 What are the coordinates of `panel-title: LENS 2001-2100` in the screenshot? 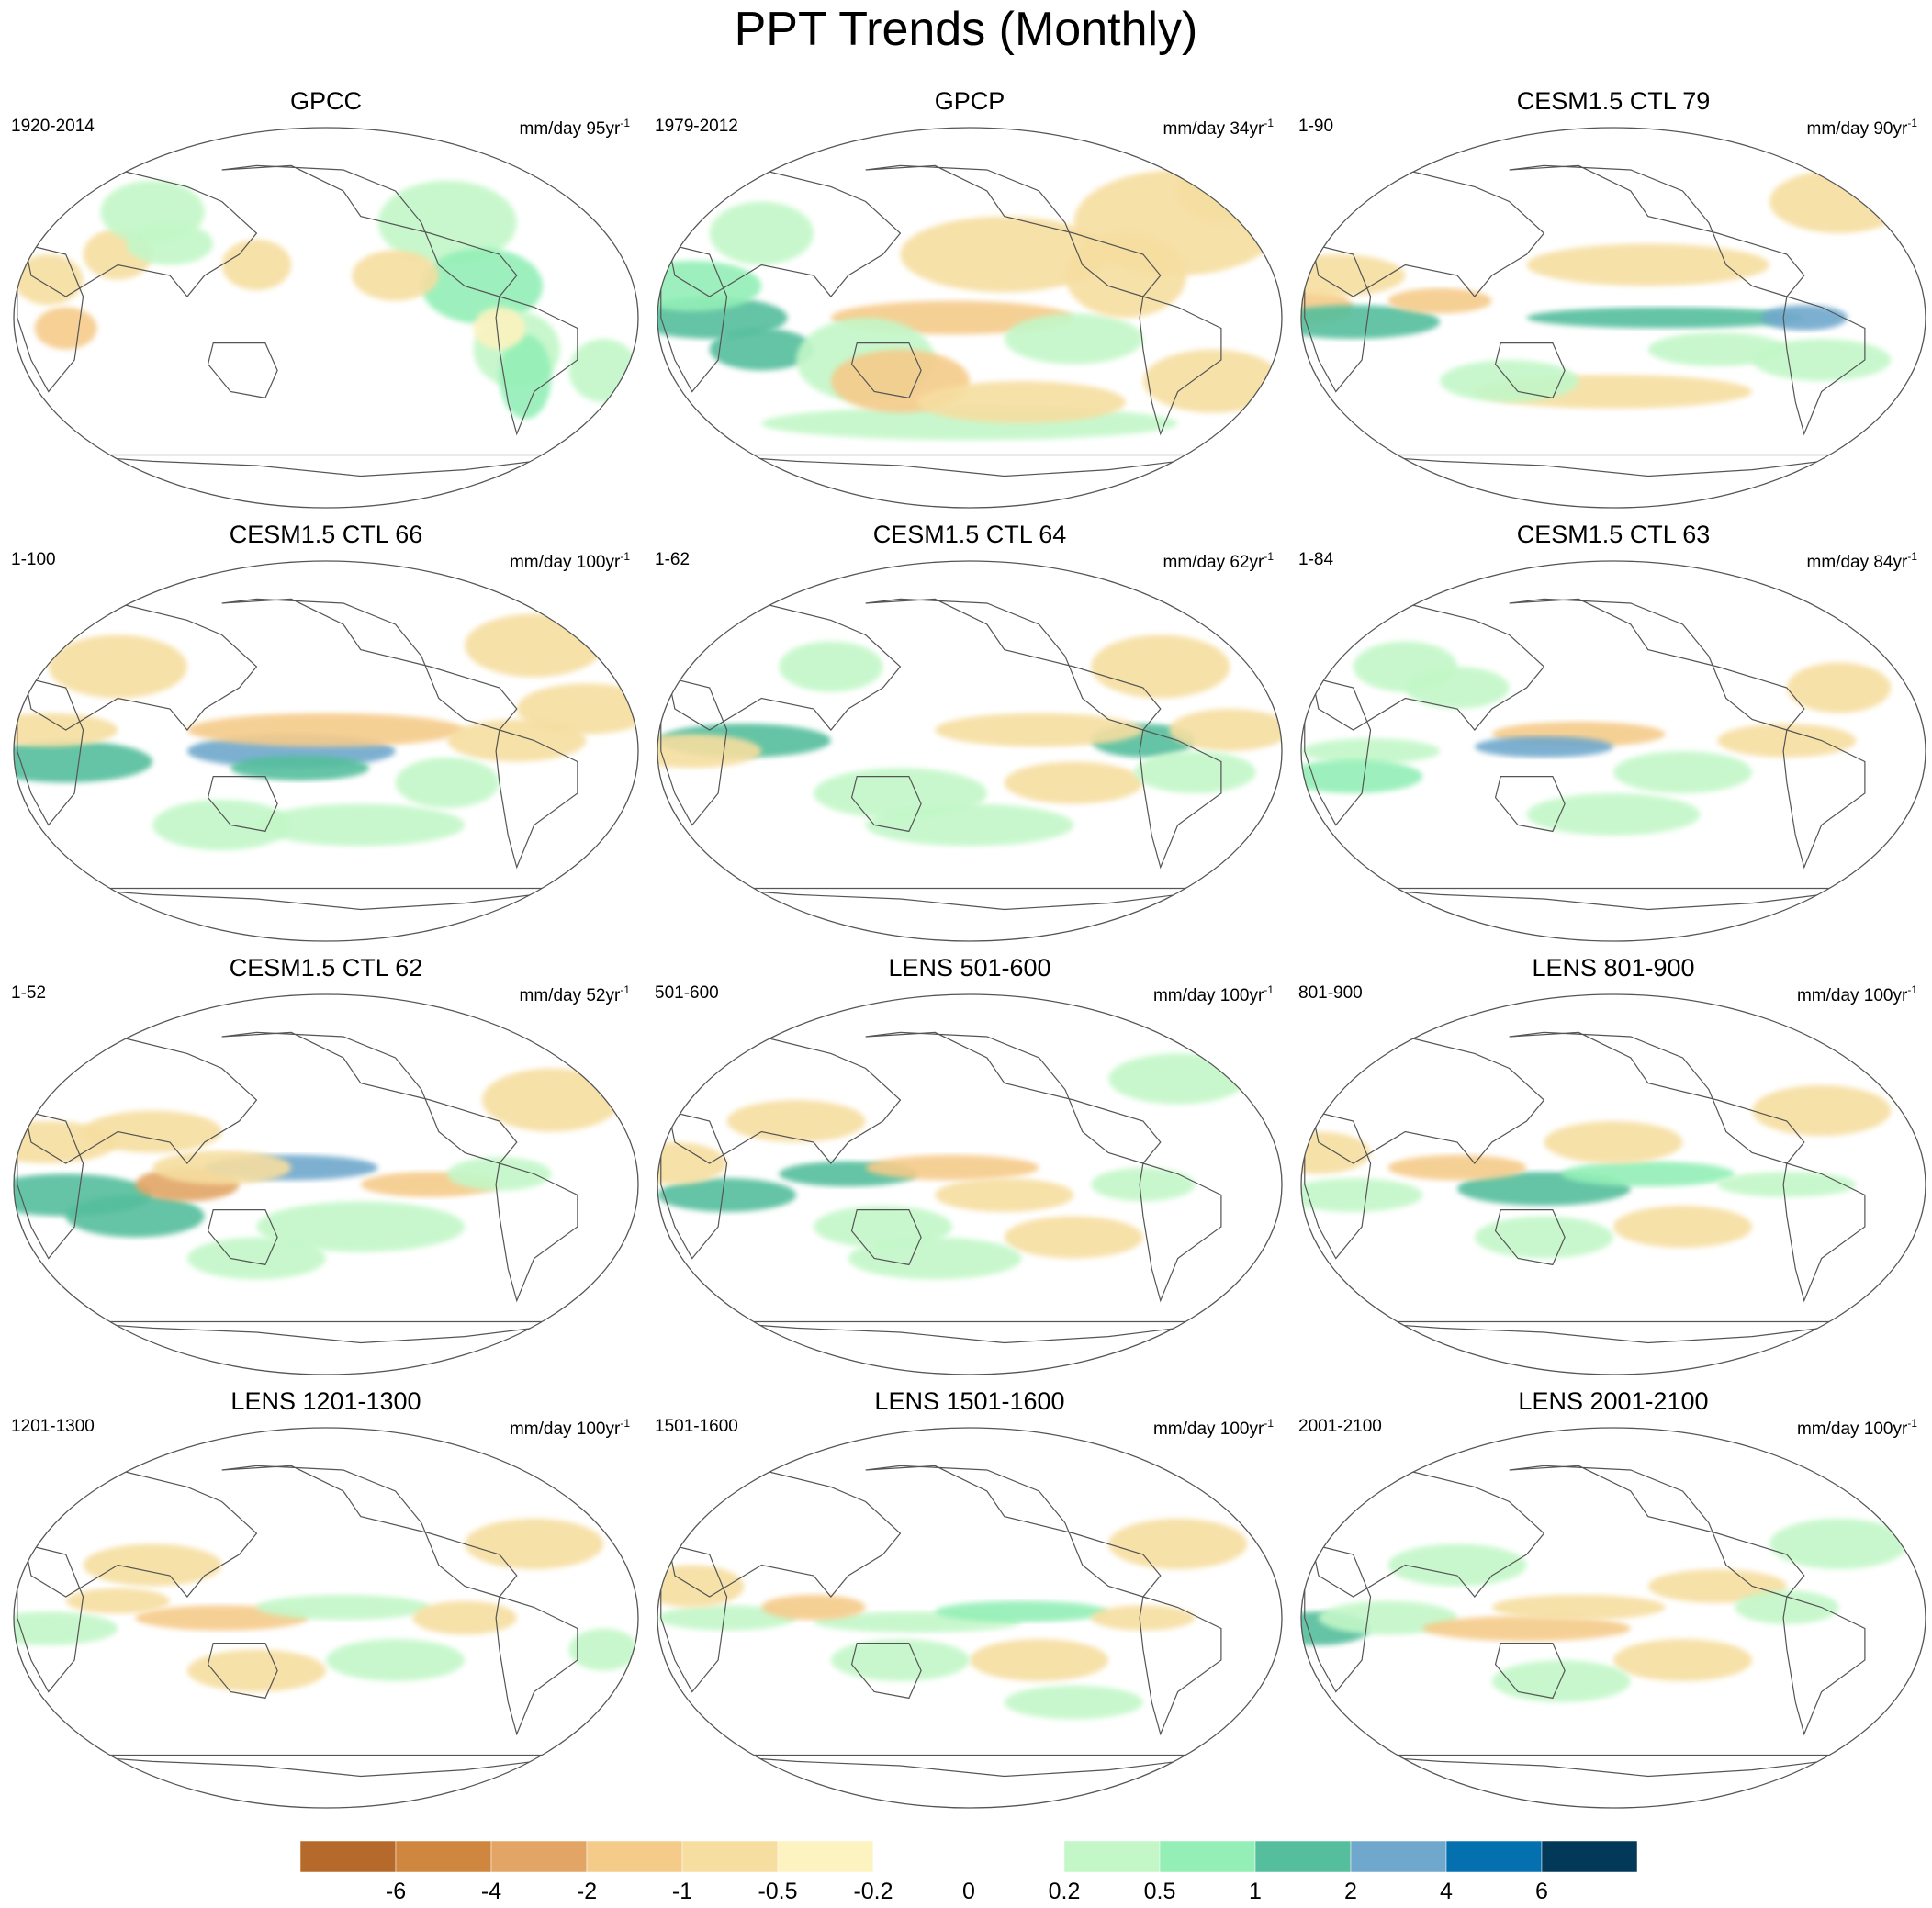 It's located at (1613, 1401).